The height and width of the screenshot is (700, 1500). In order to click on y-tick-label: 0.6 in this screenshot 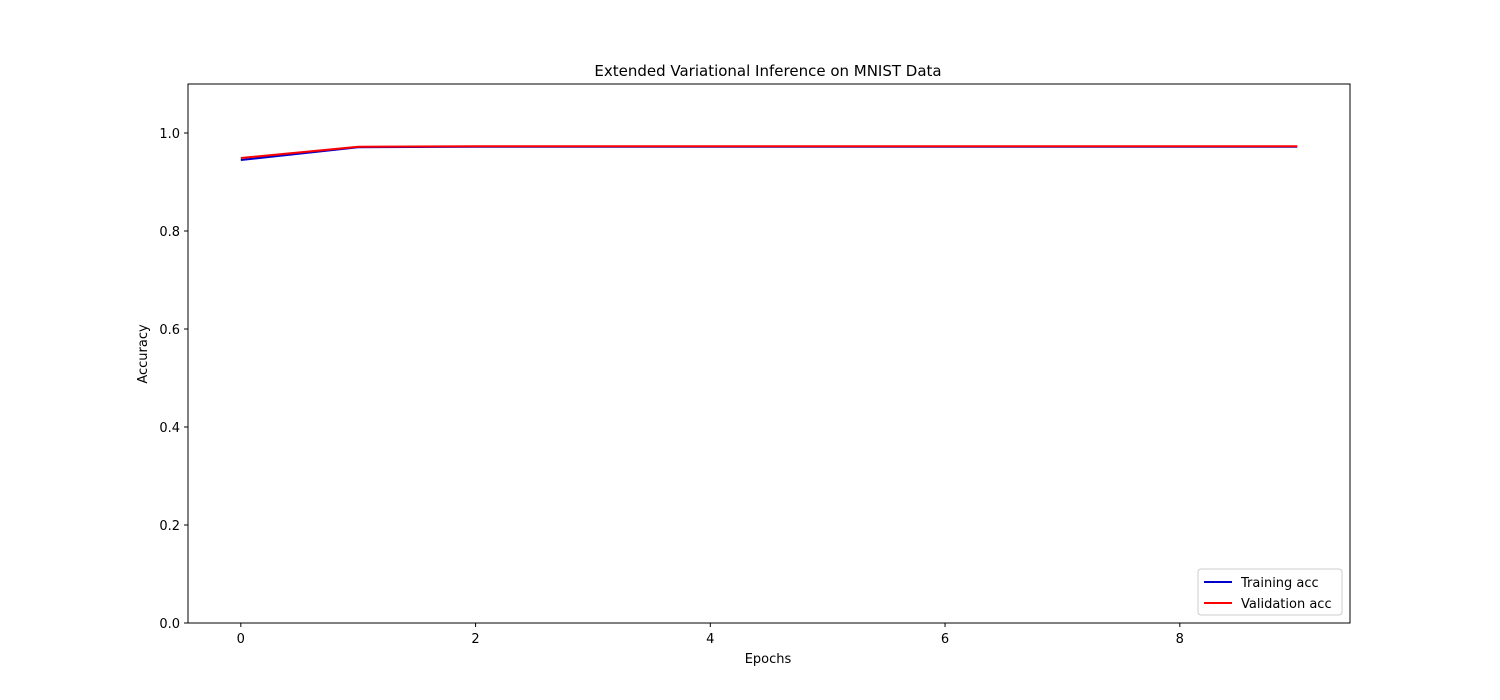, I will do `click(169, 330)`.